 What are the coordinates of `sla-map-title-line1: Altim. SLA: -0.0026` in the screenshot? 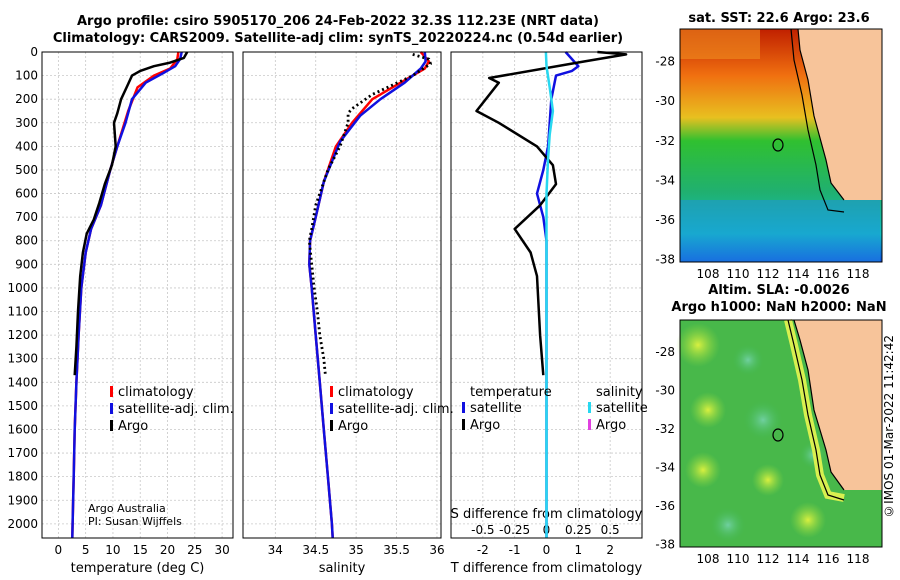 It's located at (779, 290).